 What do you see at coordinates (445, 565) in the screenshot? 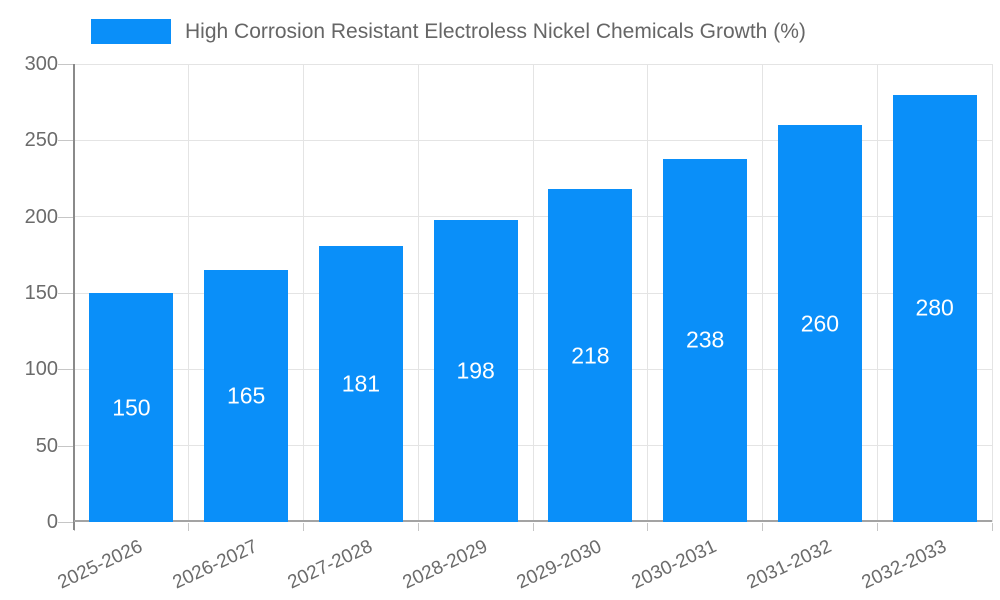
I see `x-tick-label: 2028-2029` at bounding box center [445, 565].